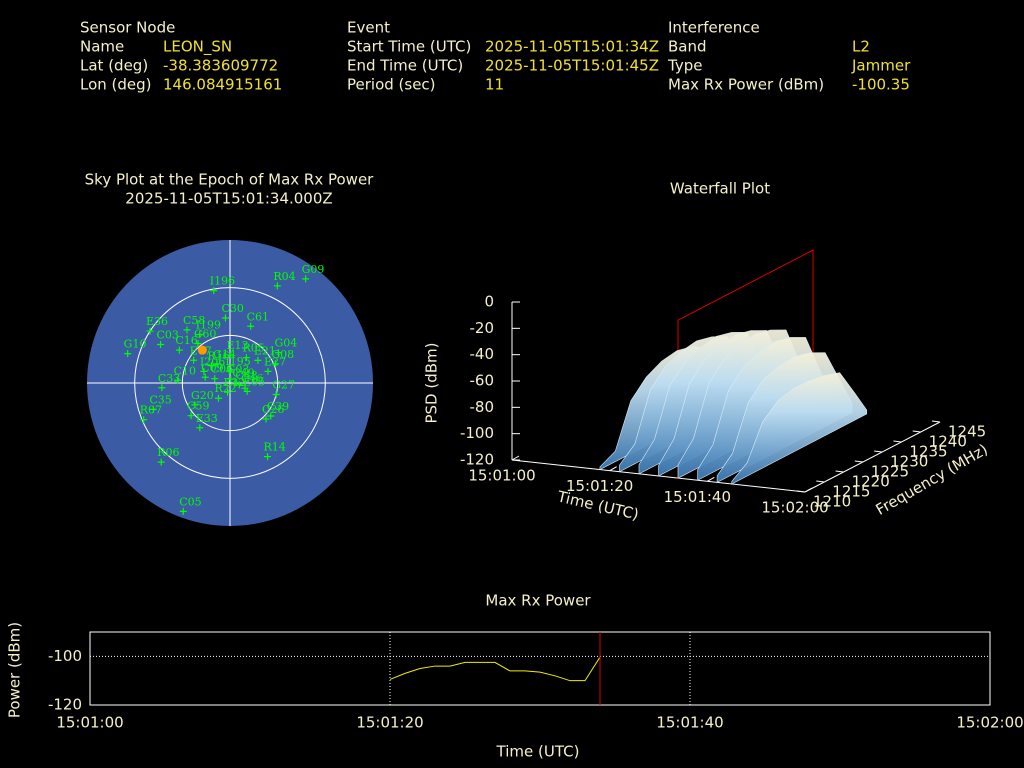  I want to click on satellite-label: C33, so click(169, 378).